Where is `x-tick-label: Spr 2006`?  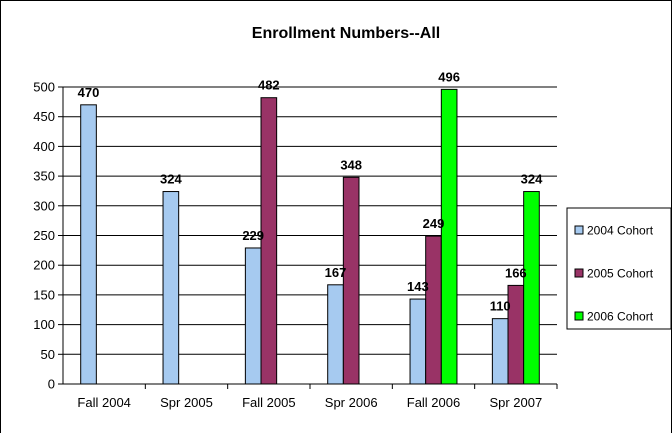
x-tick-label: Spr 2006 is located at coordinates (351, 402).